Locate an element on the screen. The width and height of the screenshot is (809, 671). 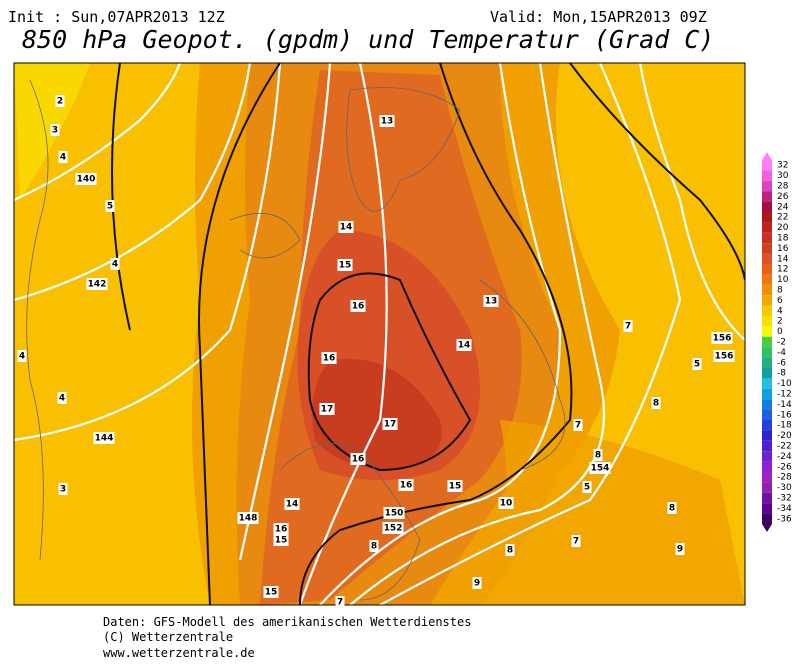
colorbar-label: 20 is located at coordinates (783, 228).